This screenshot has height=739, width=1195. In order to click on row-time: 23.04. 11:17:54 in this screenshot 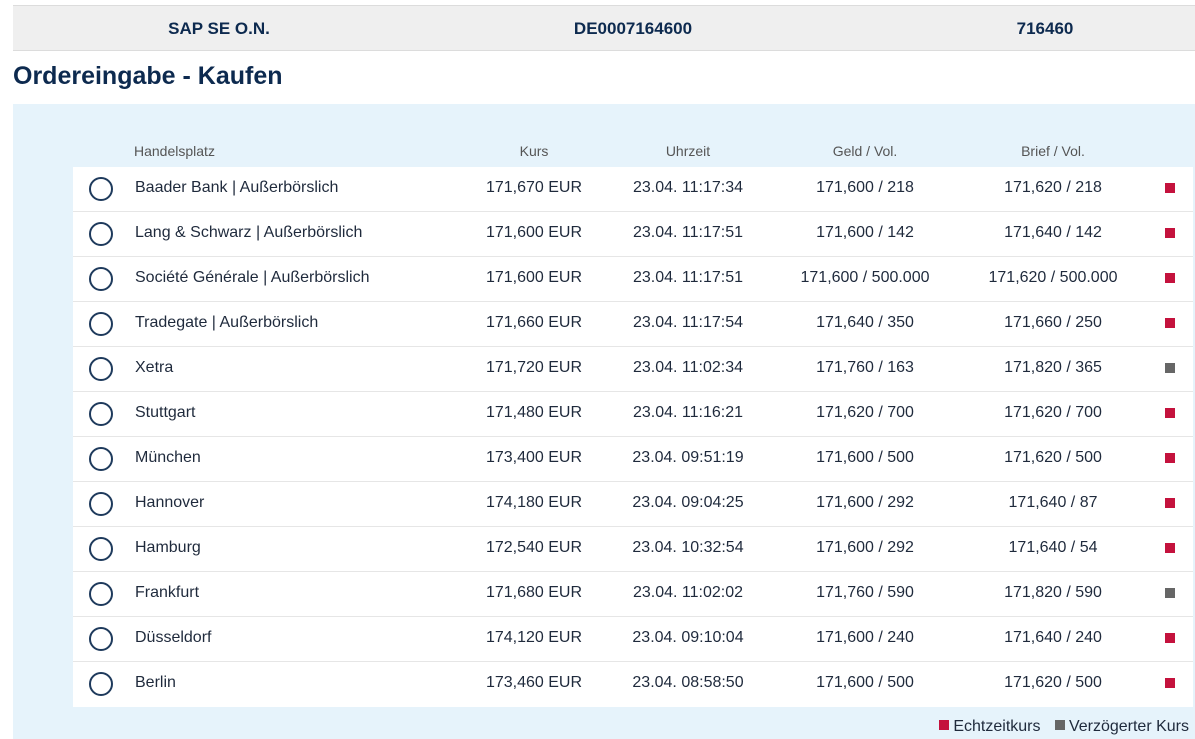, I will do `click(688, 322)`.